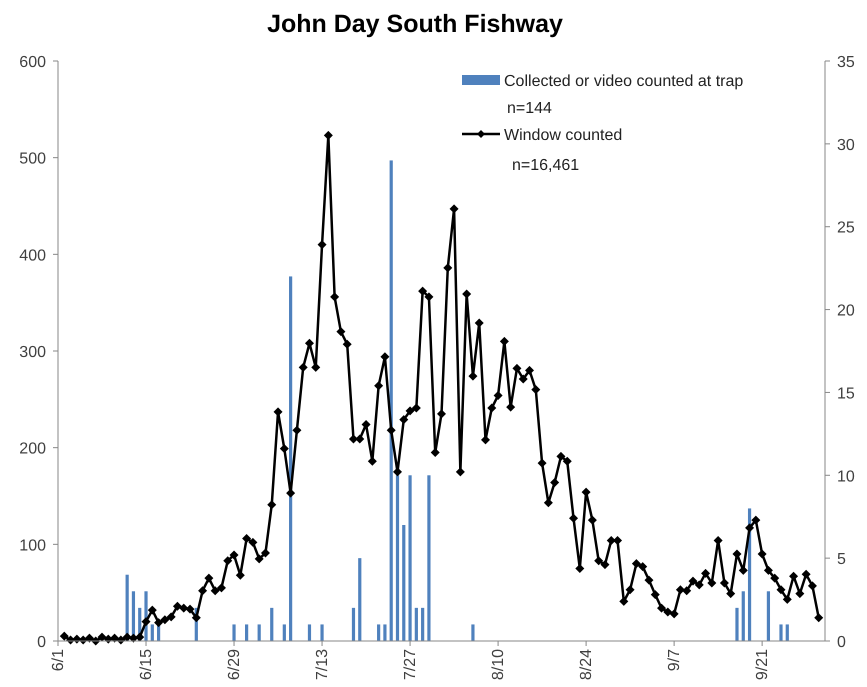  Describe the element at coordinates (546, 165) in the screenshot. I see `annotation: n=16,461` at that location.